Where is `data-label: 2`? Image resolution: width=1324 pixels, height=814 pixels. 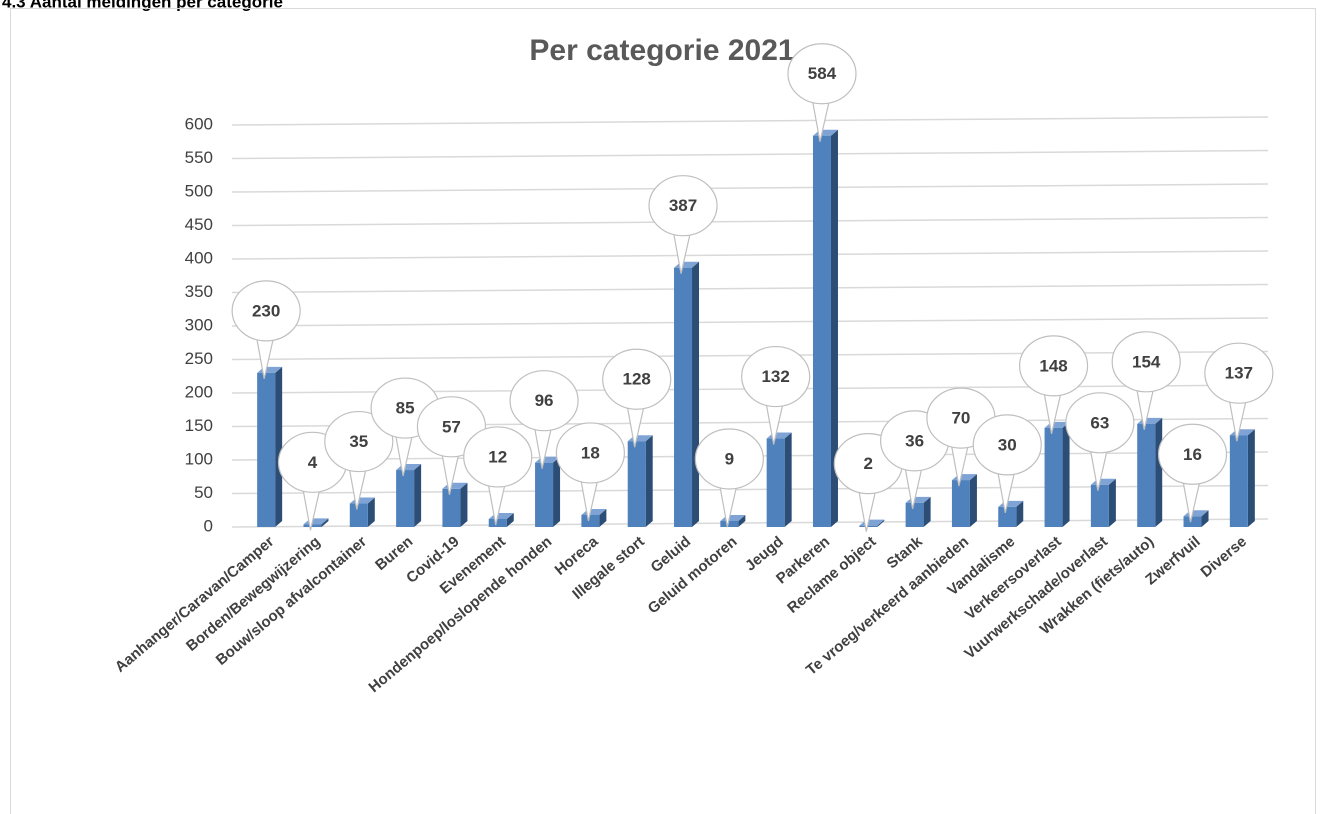 data-label: 2 is located at coordinates (868, 463).